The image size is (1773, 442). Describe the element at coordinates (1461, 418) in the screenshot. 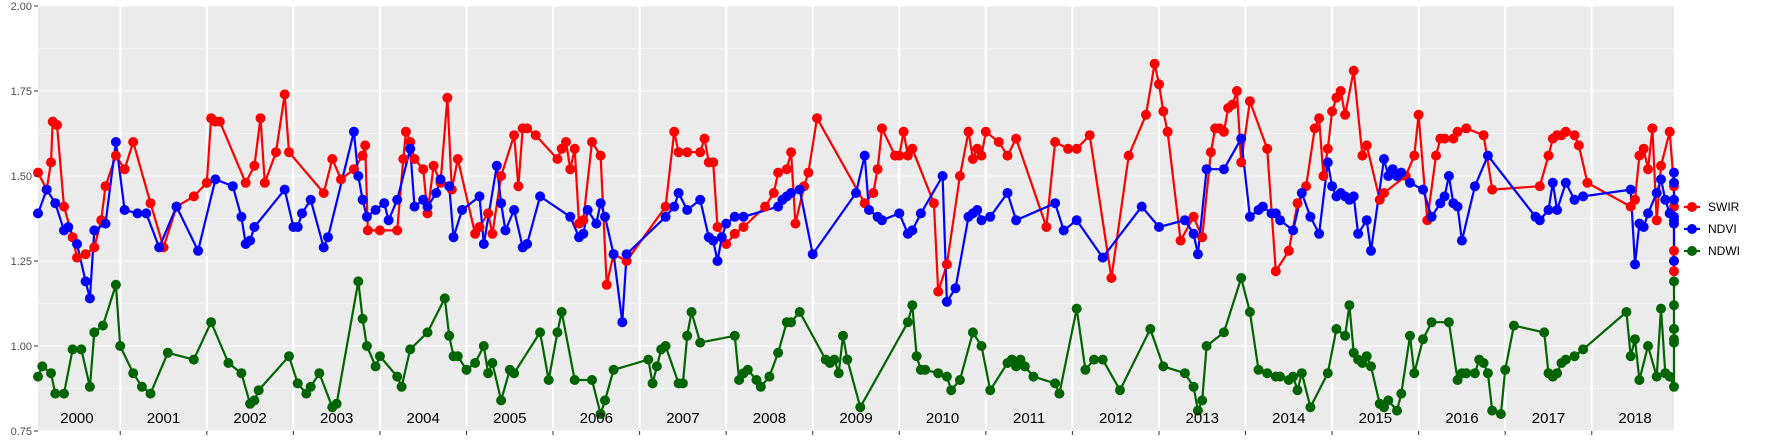

I see `year-label: 2016` at that location.